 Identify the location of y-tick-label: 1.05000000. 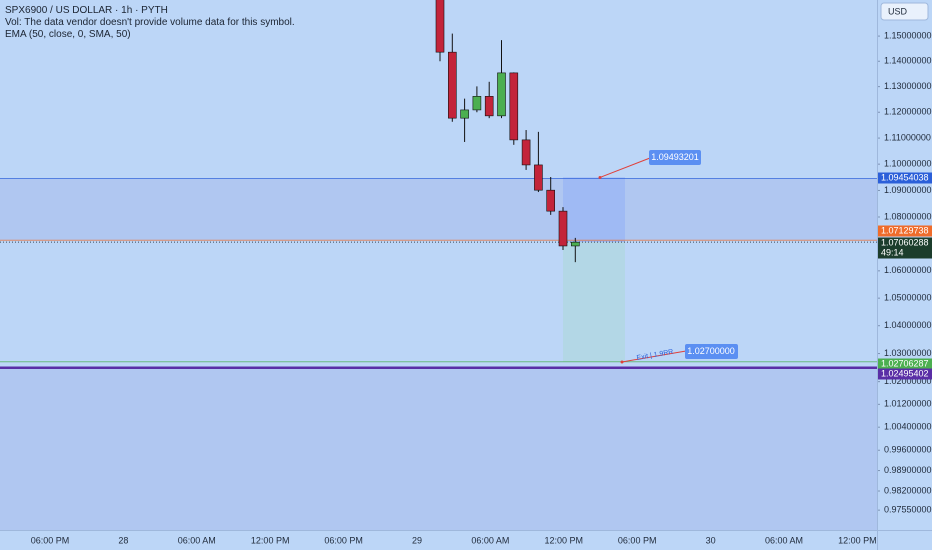
(908, 298).